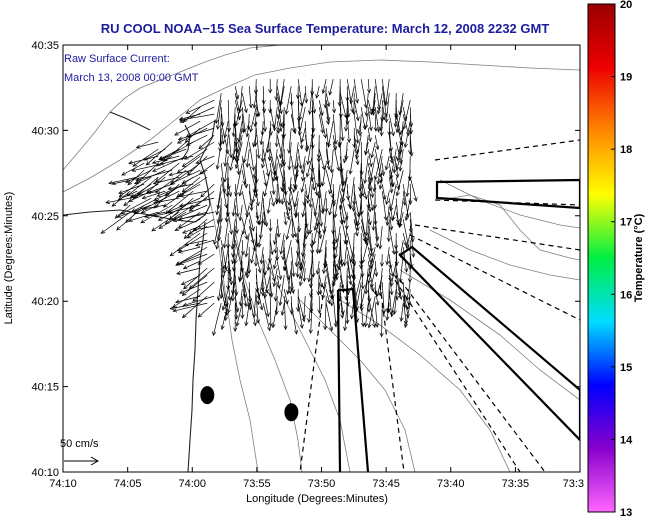 Image resolution: width=651 pixels, height=518 pixels. Describe the element at coordinates (196, 346) in the screenshot. I see `coastline-nj` at that location.